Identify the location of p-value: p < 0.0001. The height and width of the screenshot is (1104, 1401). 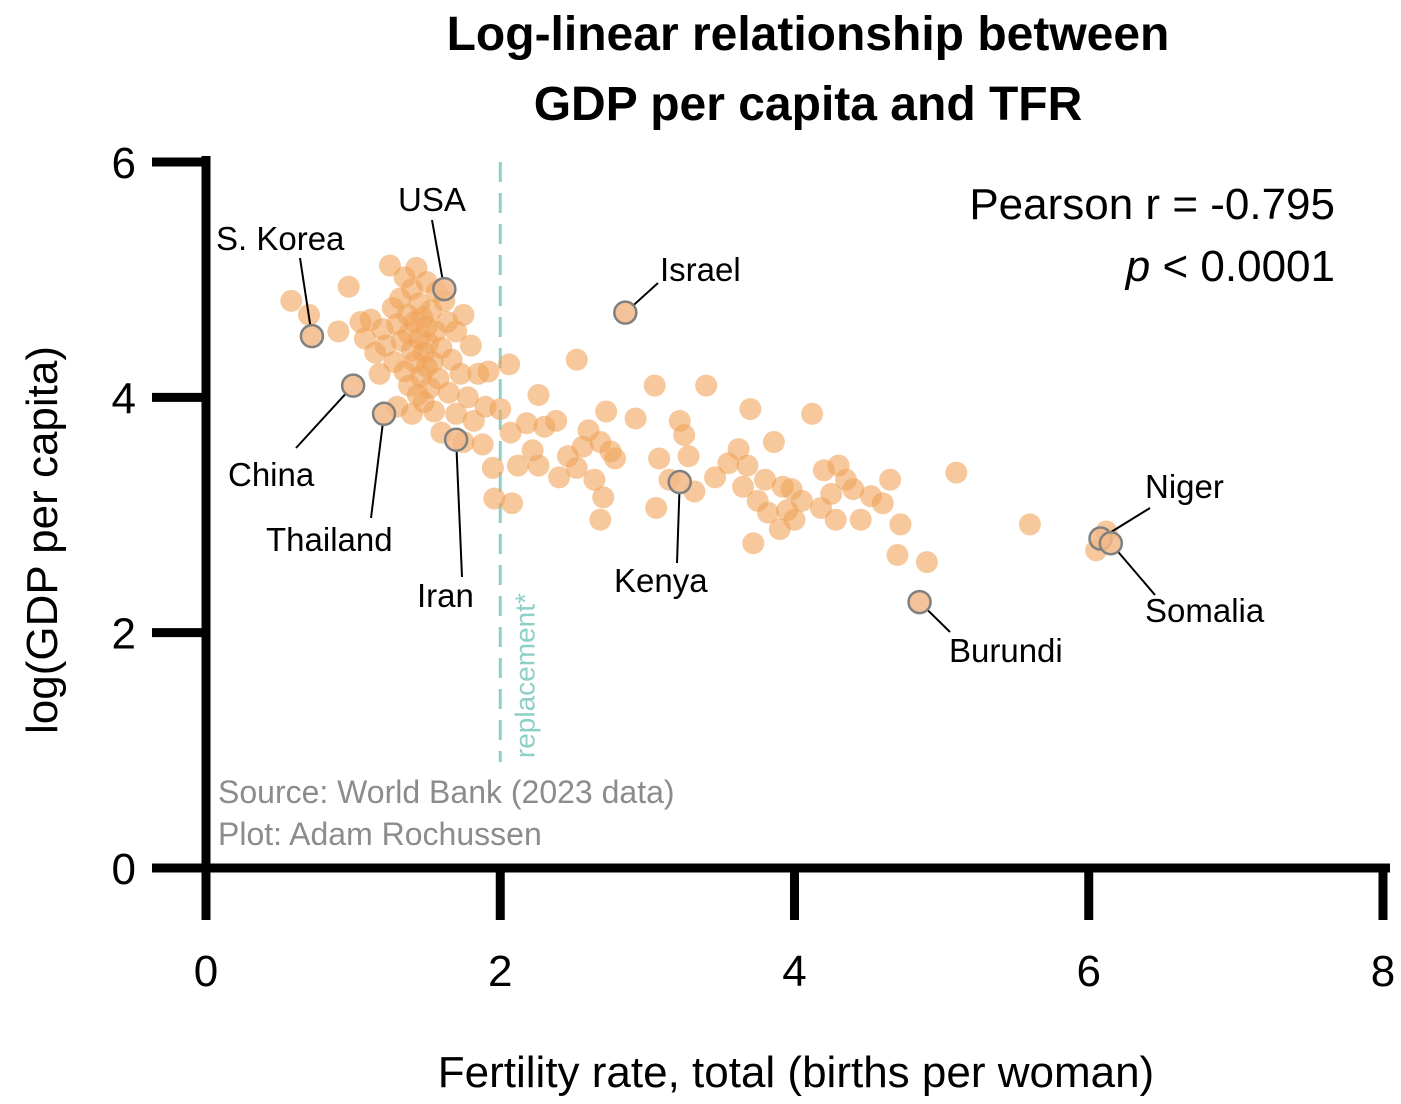
(1229, 266).